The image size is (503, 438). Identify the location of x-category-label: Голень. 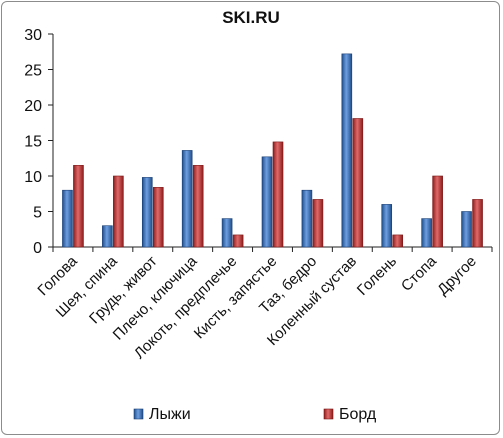
(377, 276).